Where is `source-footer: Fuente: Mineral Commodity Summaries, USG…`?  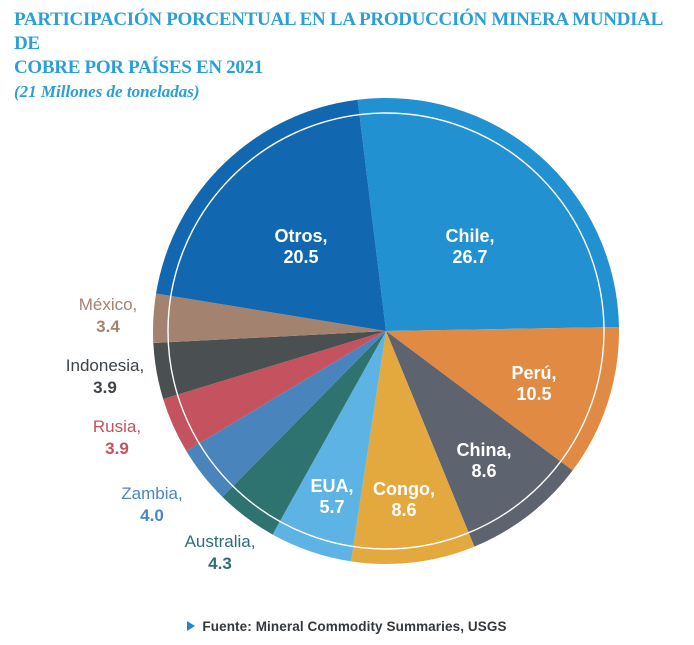
source-footer: Fuente: Mineral Commodity Summaries, USG… is located at coordinates (347, 626).